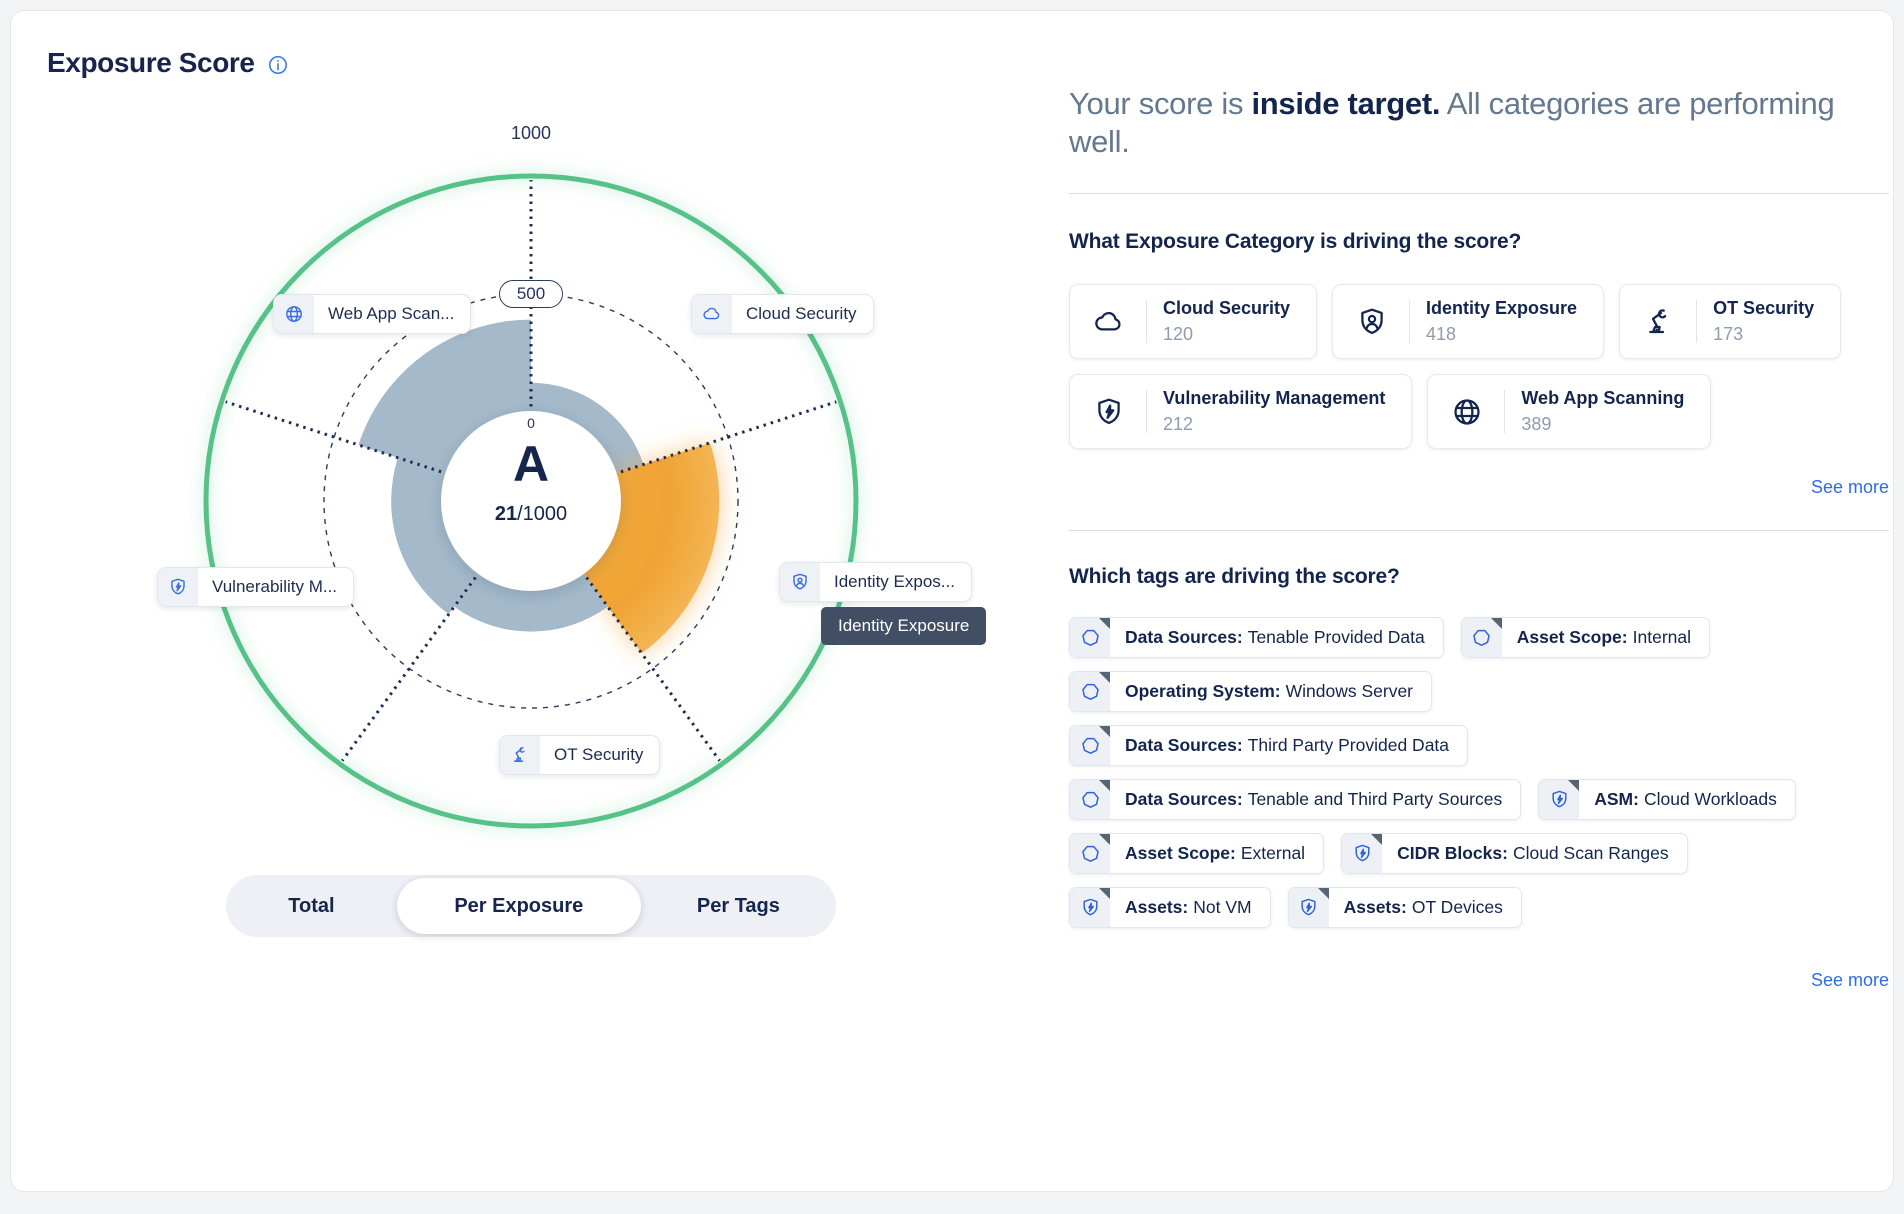 The image size is (1904, 1214). What do you see at coordinates (1585, 637) in the screenshot?
I see `tag-chip: Asset Scope: Internal` at bounding box center [1585, 637].